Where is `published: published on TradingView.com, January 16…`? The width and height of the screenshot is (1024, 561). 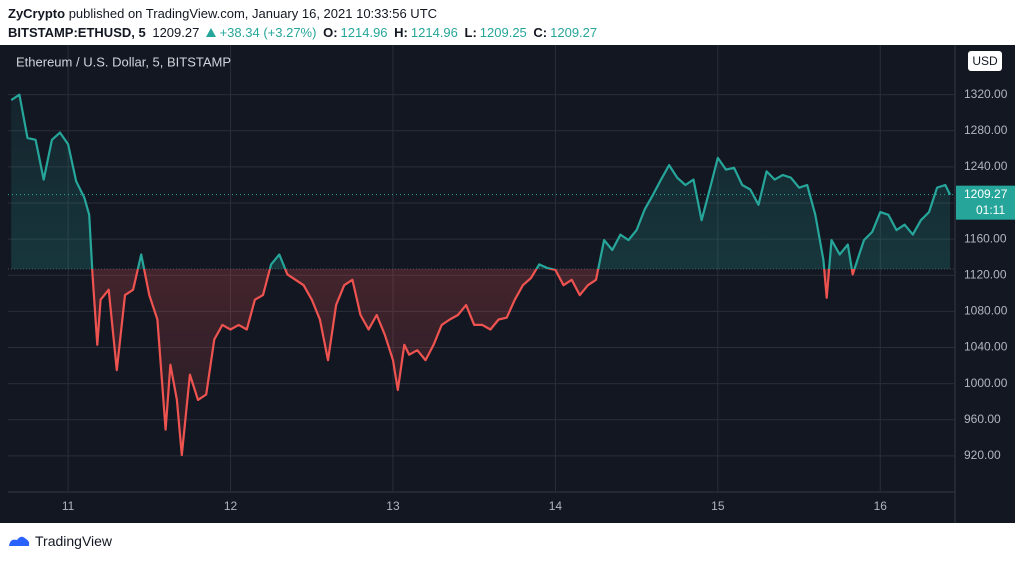 published: published on TradingView.com, January 16… is located at coordinates (253, 13).